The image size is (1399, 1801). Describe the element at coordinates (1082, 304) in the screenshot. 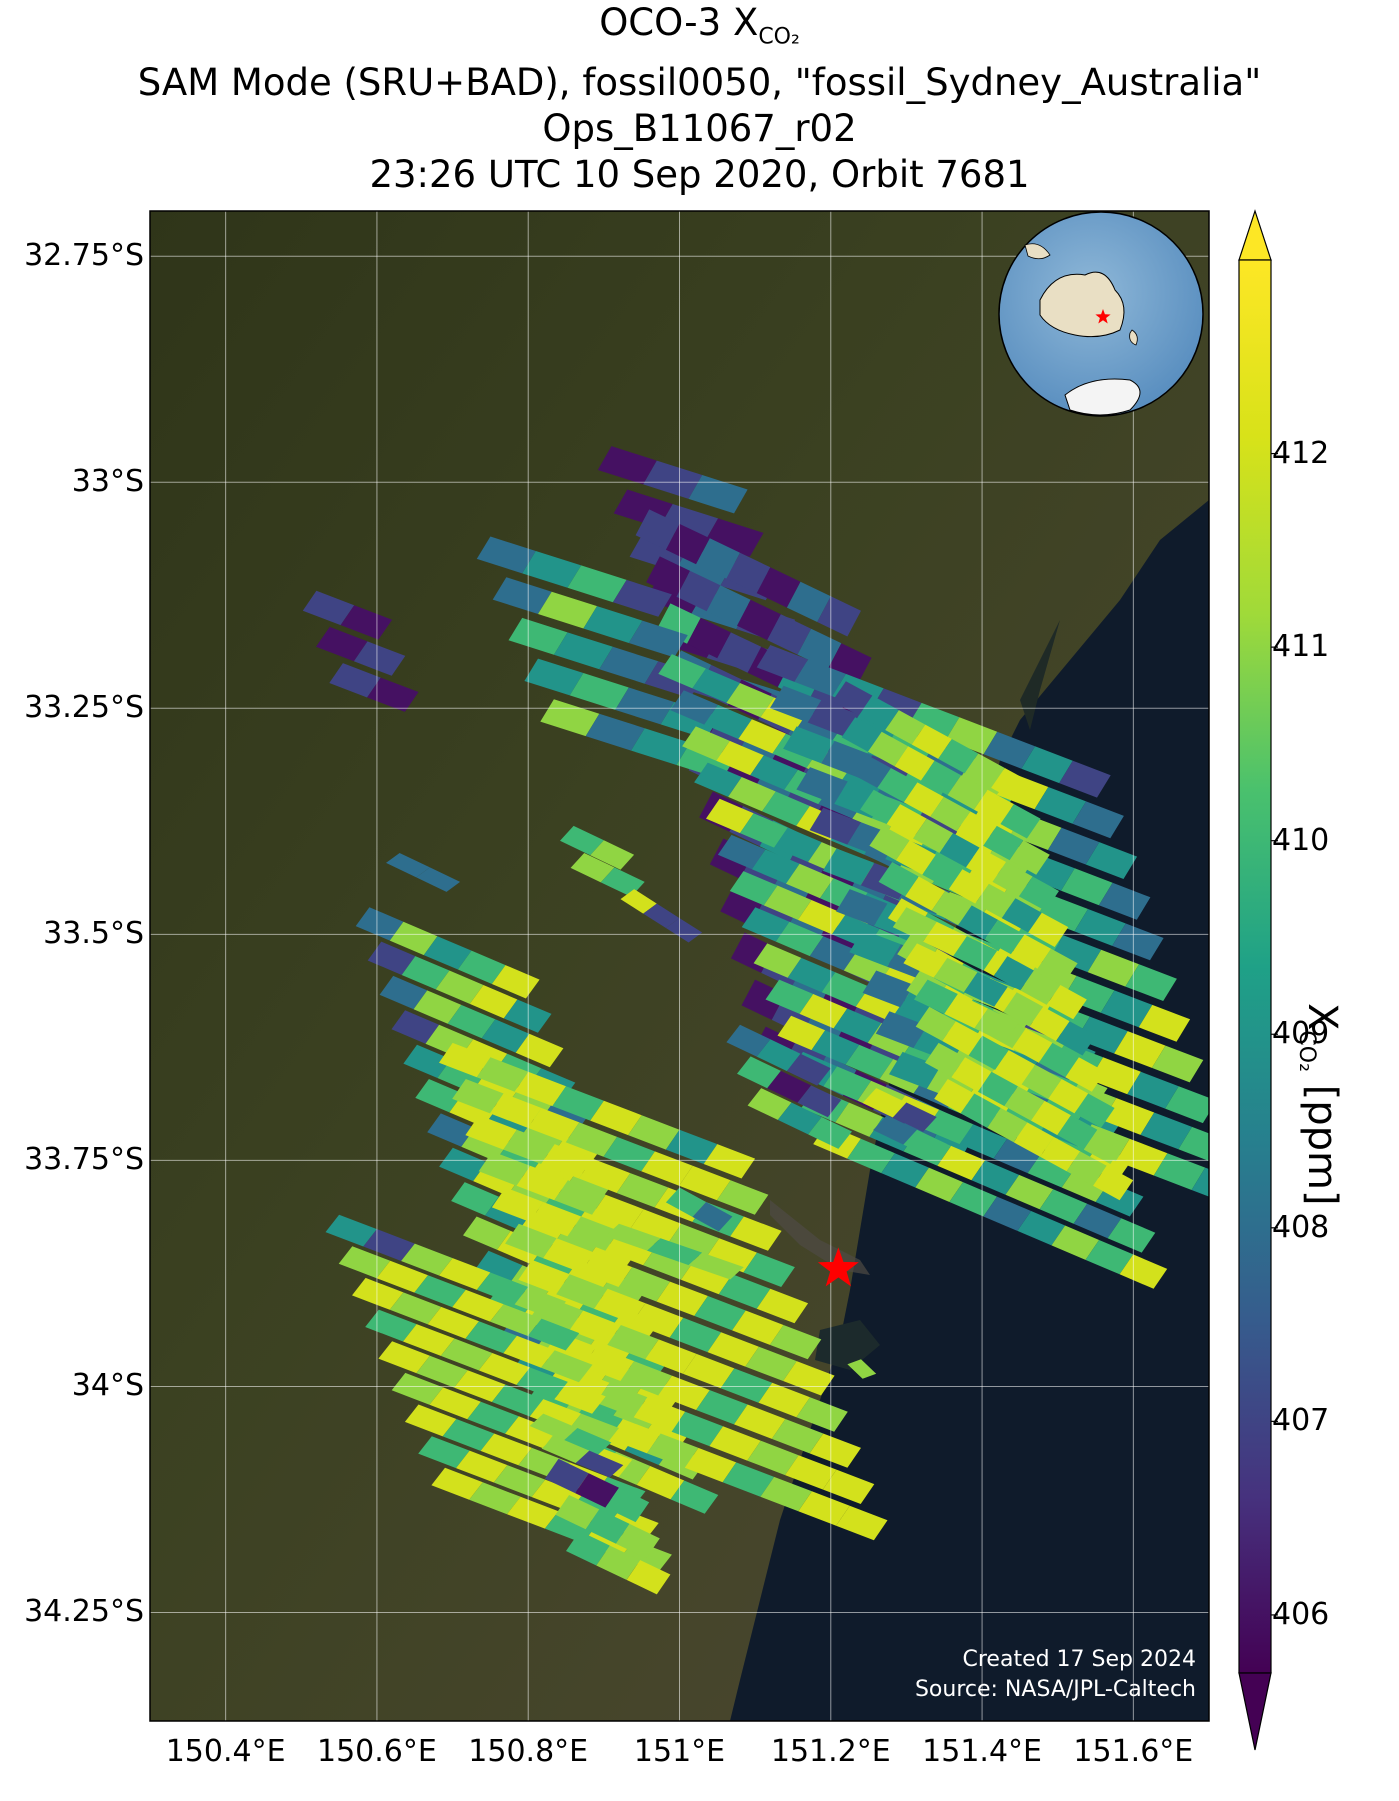

I see `australia-shape` at that location.